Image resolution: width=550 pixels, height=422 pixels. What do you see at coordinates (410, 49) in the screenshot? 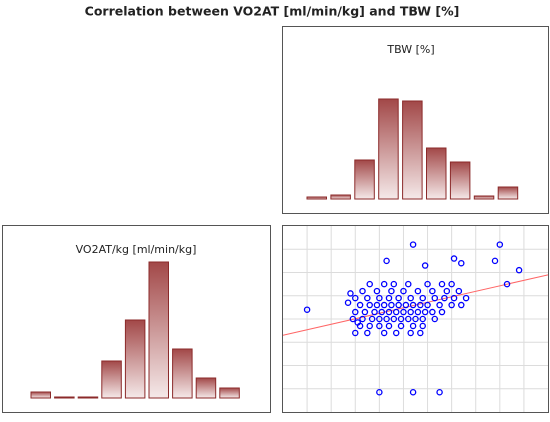
I see `panel-title: TBW [%]` at bounding box center [410, 49].